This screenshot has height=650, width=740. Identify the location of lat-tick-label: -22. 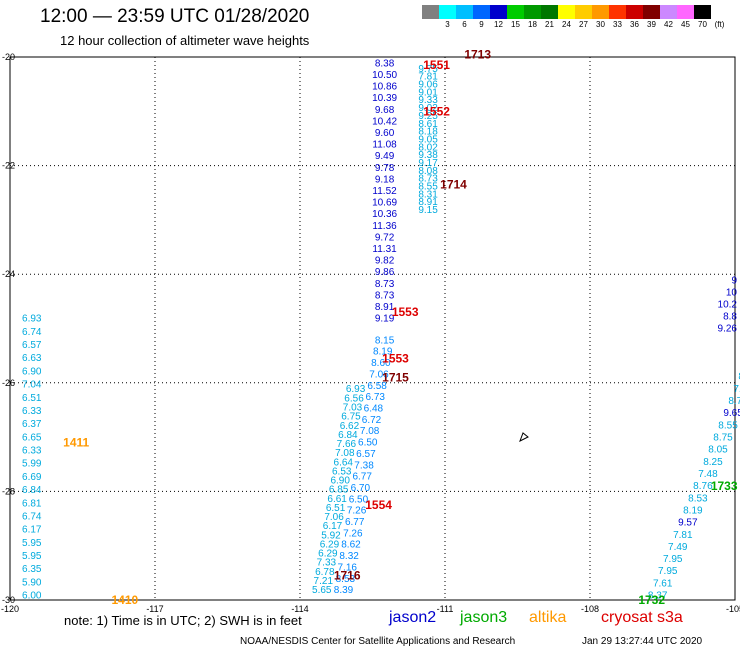
(8, 166).